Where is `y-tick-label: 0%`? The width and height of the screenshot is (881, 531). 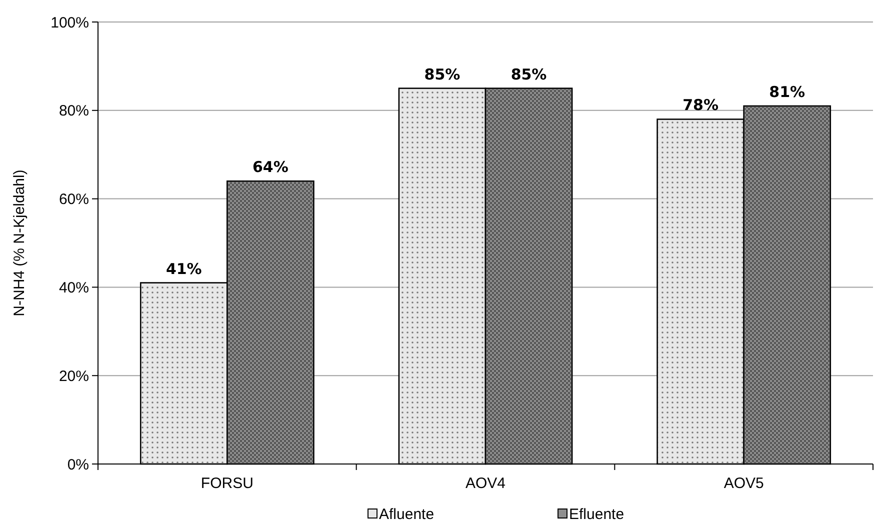
y-tick-label: 0% is located at coordinates (78, 465).